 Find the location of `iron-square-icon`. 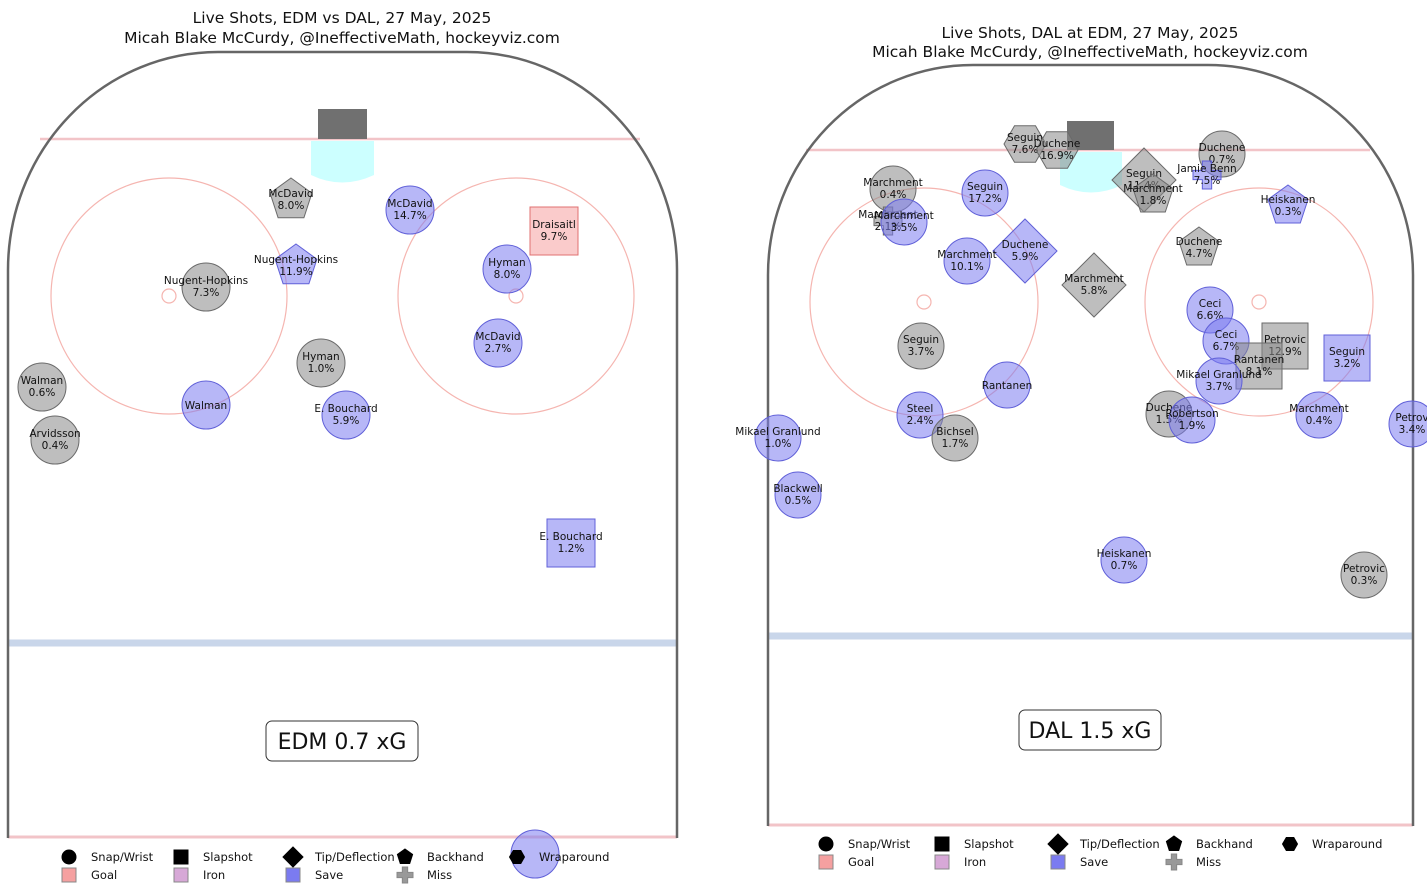

iron-square-icon is located at coordinates (942, 862).